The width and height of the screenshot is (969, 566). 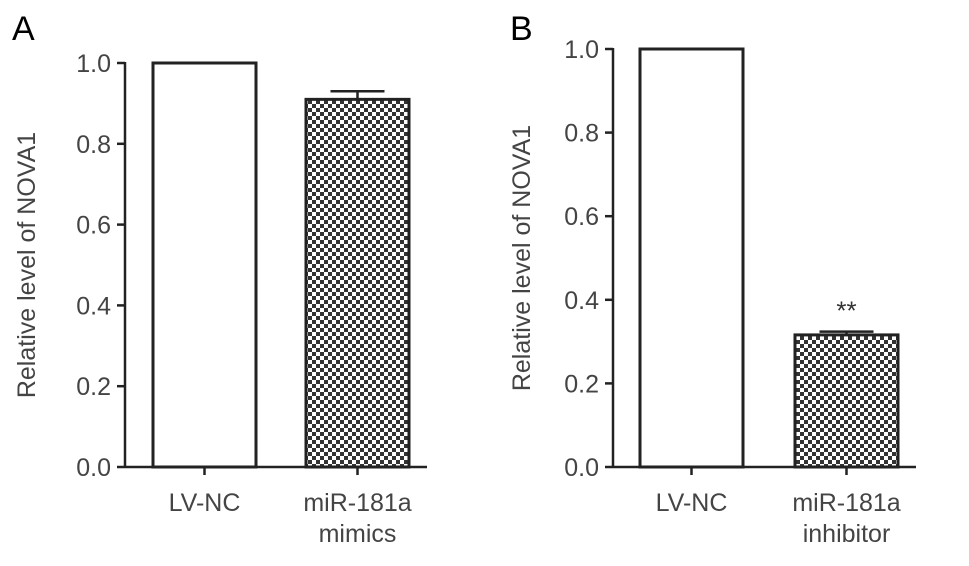 What do you see at coordinates (846, 311) in the screenshot?
I see `significance-label: **` at bounding box center [846, 311].